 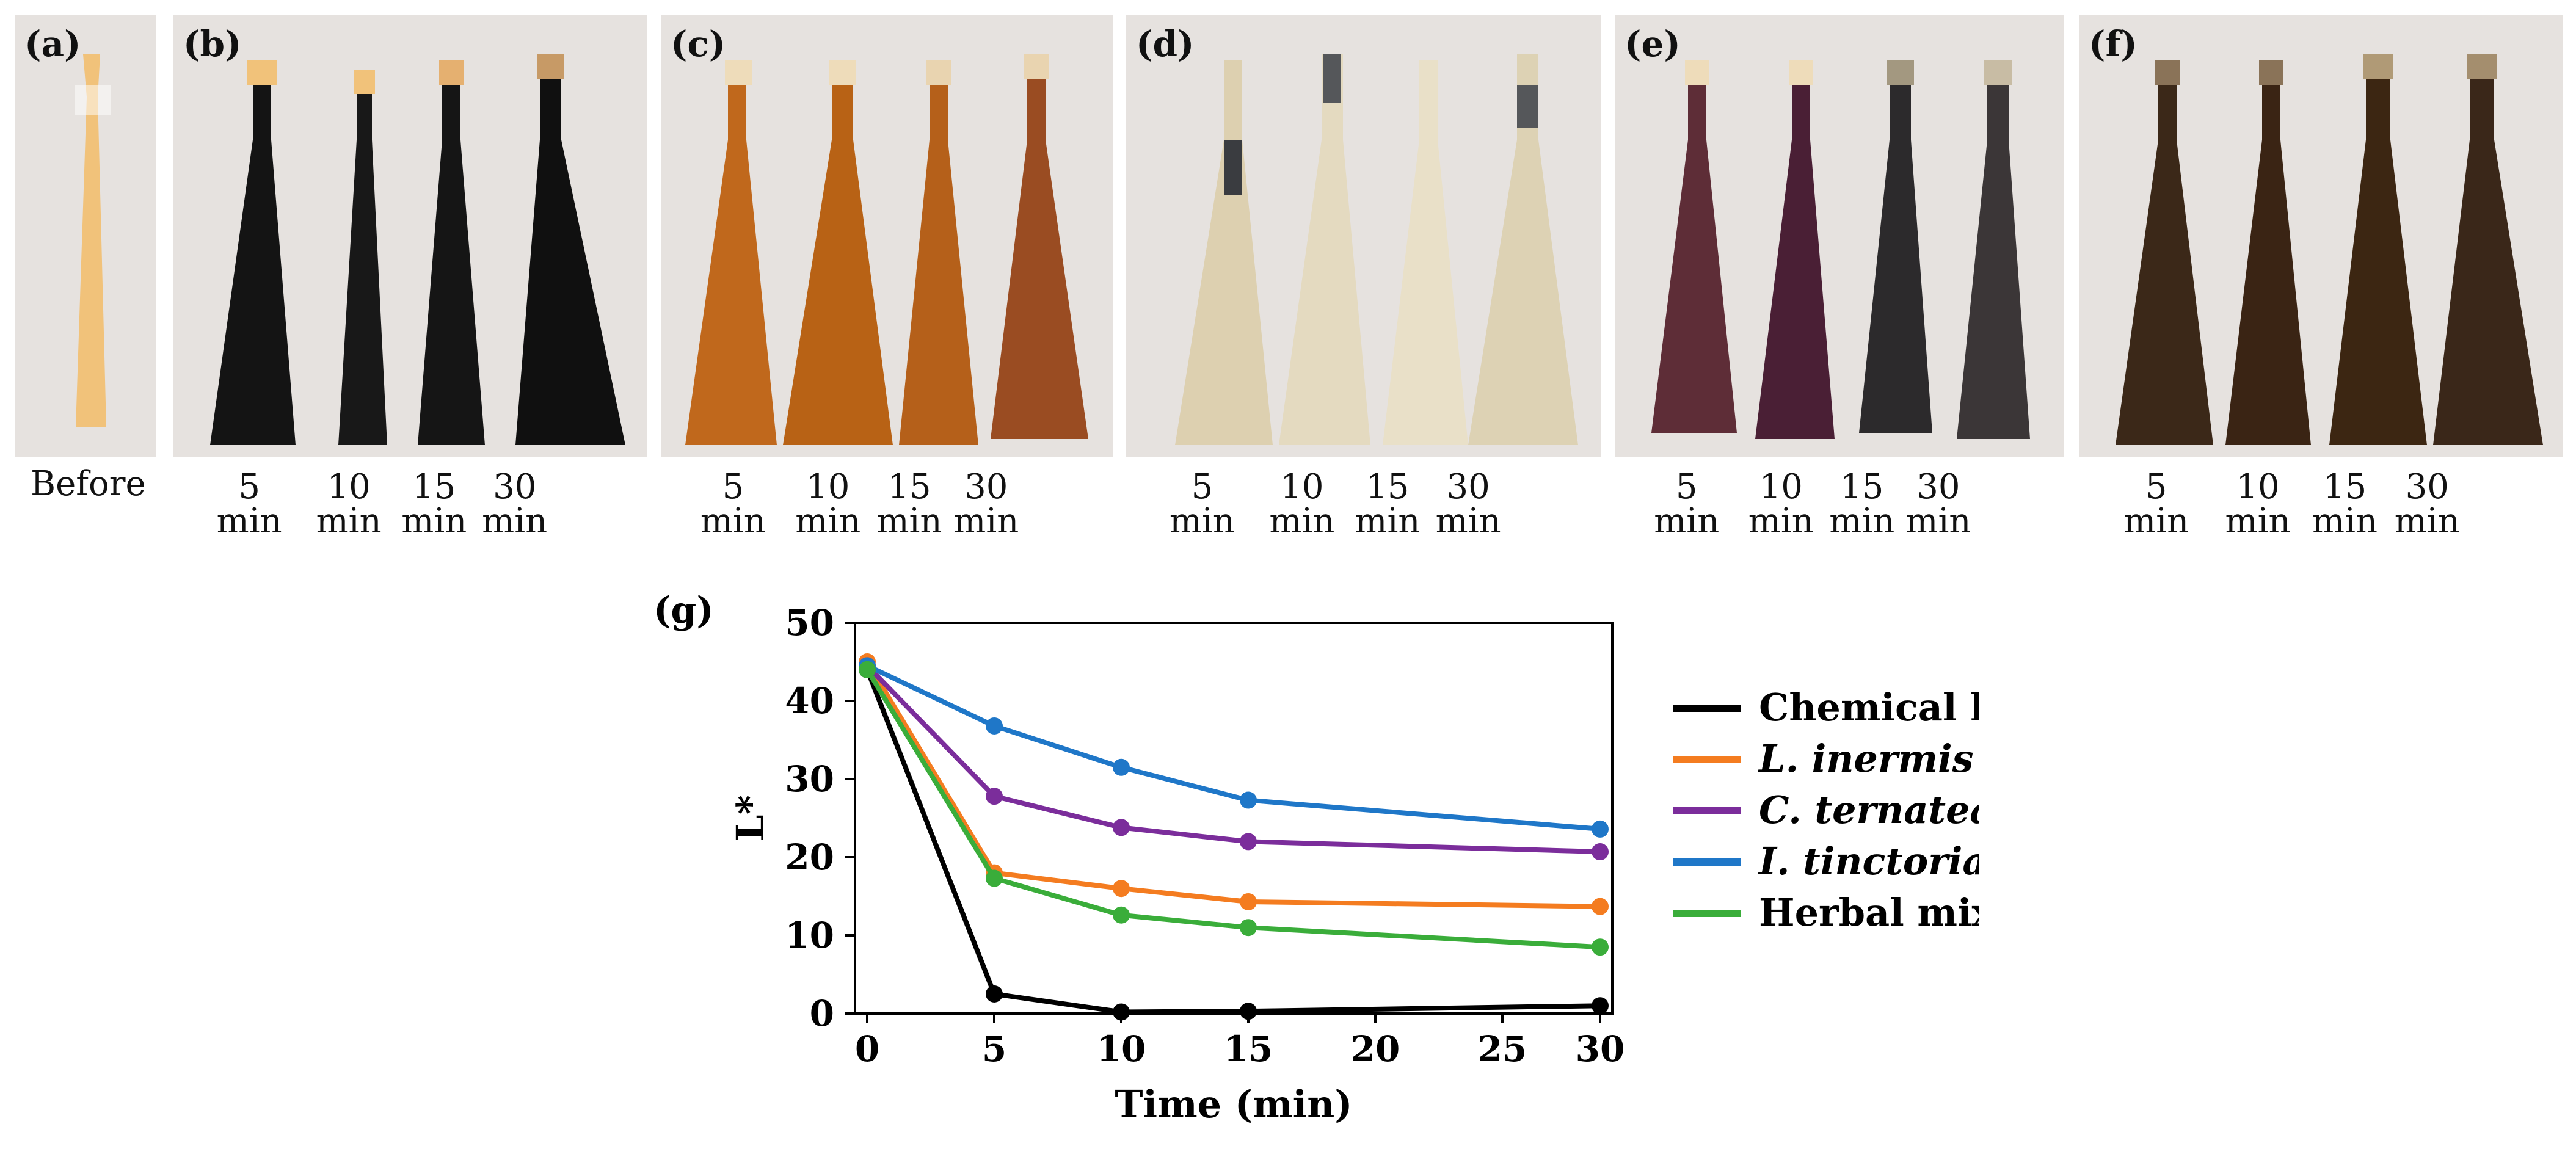 What do you see at coordinates (1248, 1049) in the screenshot?
I see `x-tick-label: 15` at bounding box center [1248, 1049].